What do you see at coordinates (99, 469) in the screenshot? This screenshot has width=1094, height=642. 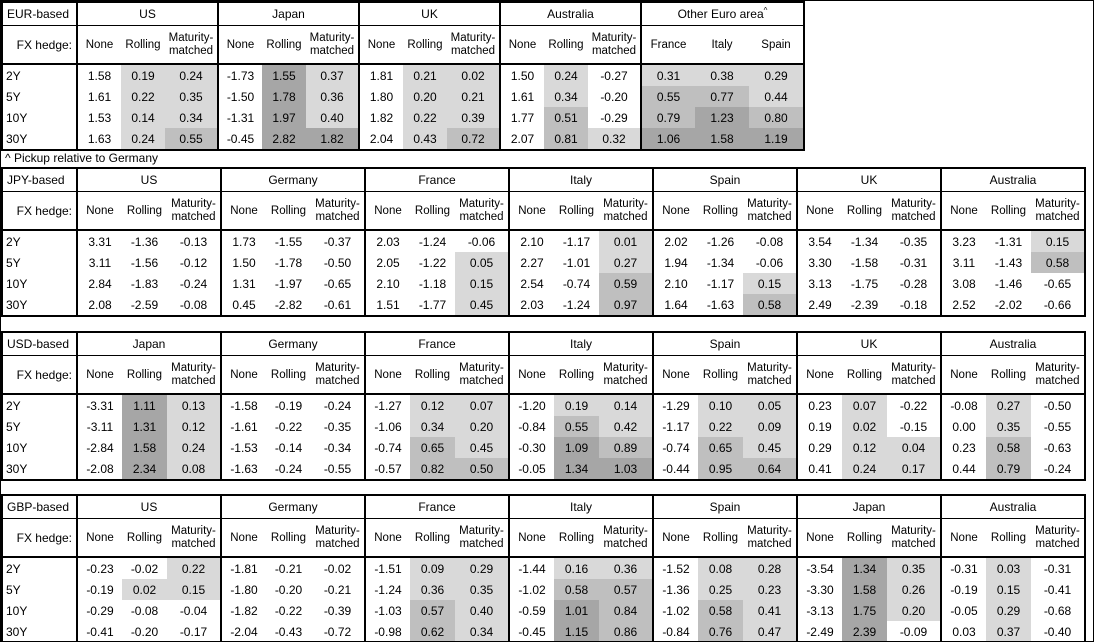 I see `value-cell: -2.08` at bounding box center [99, 469].